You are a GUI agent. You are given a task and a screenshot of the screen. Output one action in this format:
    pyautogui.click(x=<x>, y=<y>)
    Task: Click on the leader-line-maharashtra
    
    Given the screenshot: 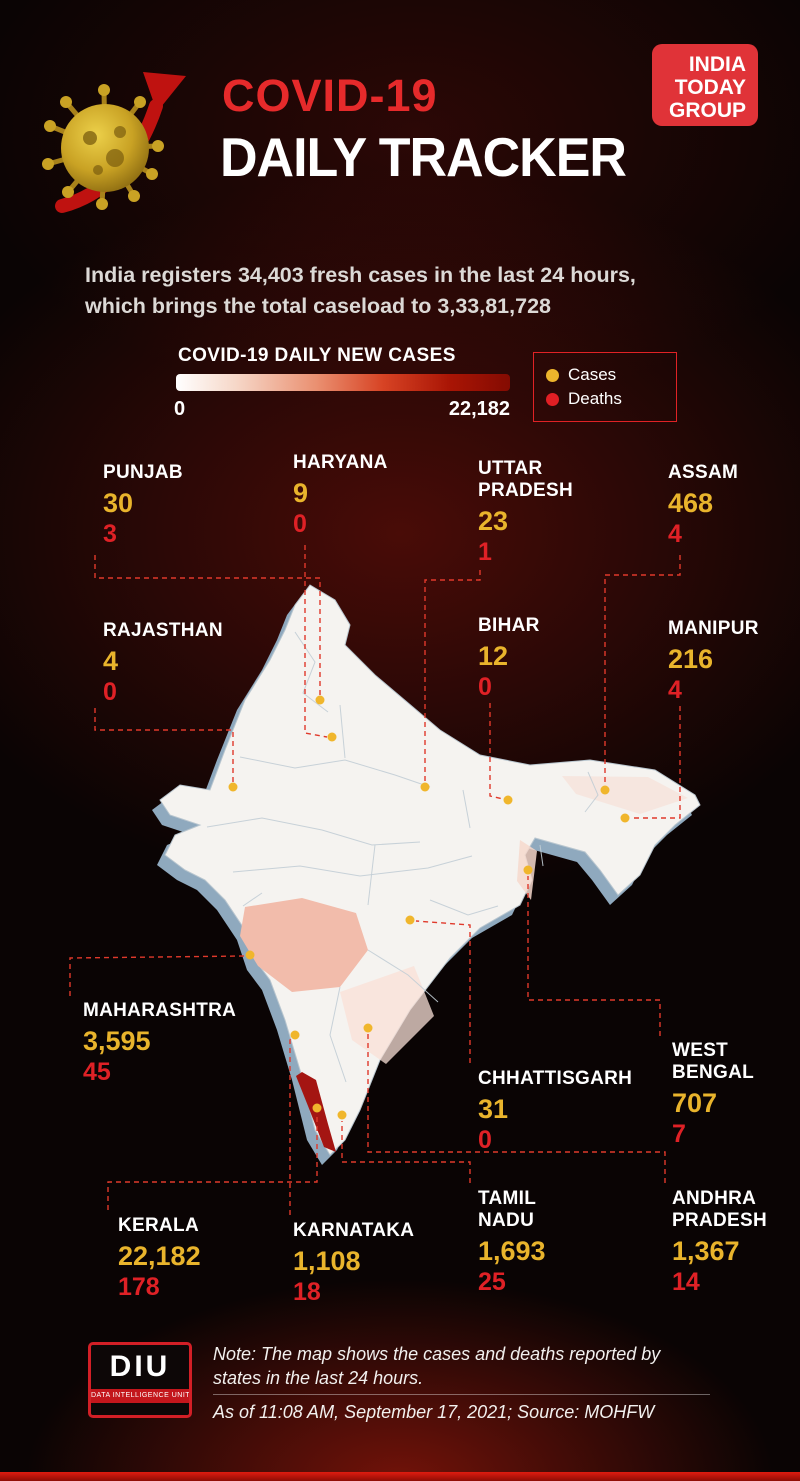 What is the action you would take?
    pyautogui.click(x=157, y=975)
    